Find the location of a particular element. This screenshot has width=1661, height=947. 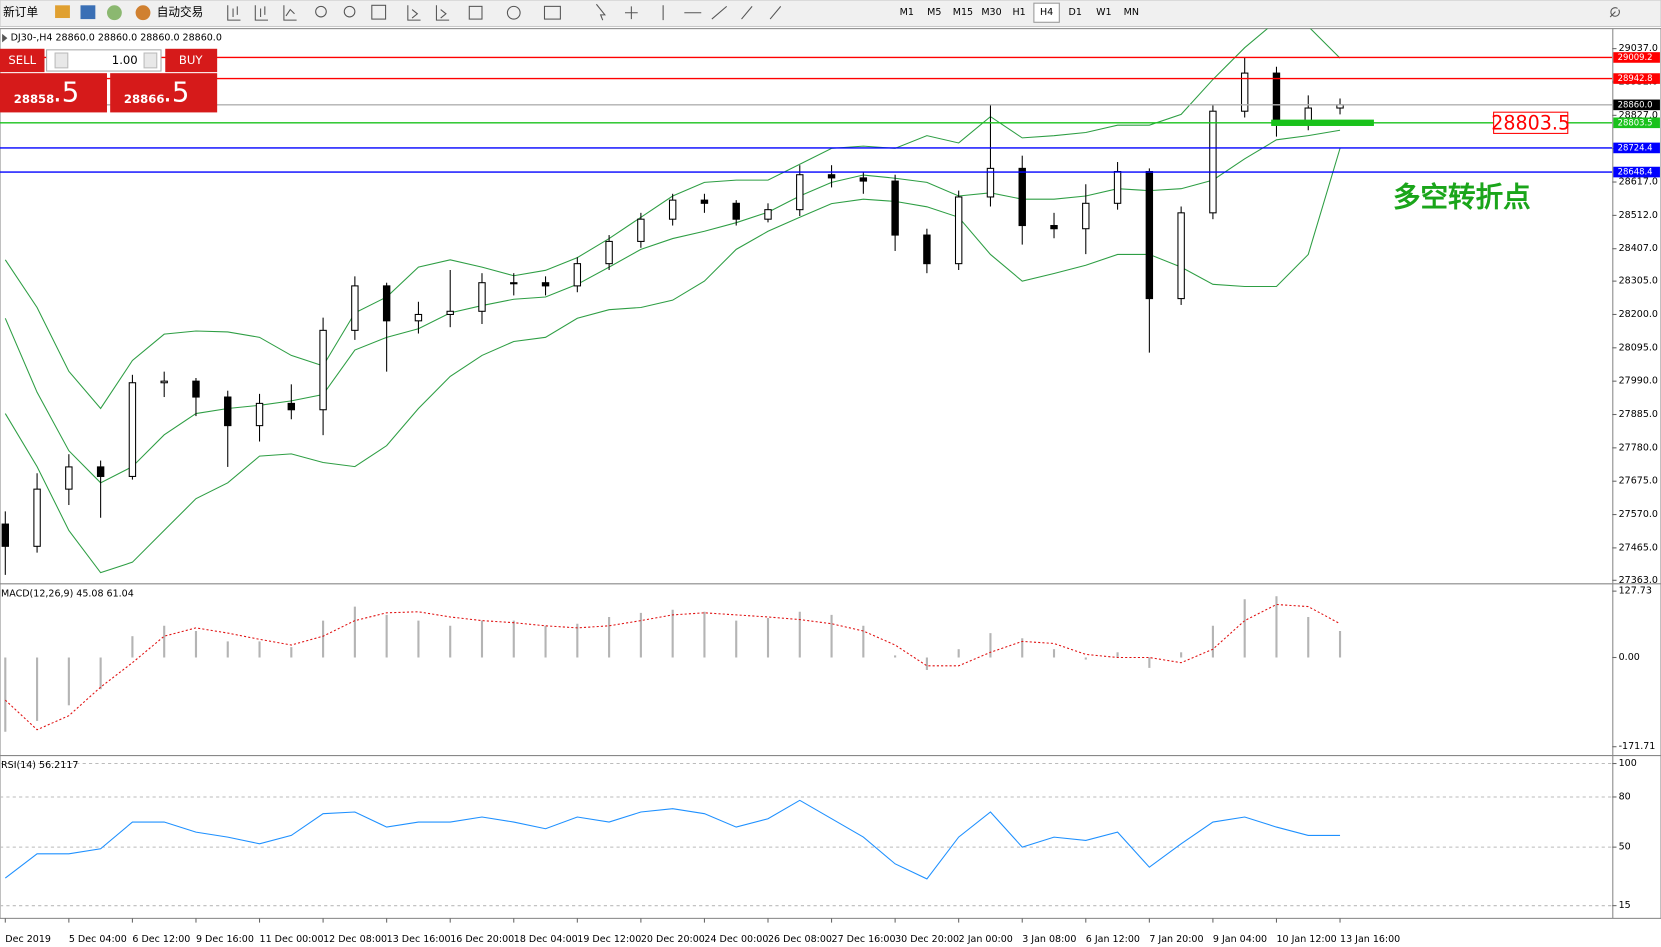

y-tick-label: 28095.0 is located at coordinates (1638, 347).